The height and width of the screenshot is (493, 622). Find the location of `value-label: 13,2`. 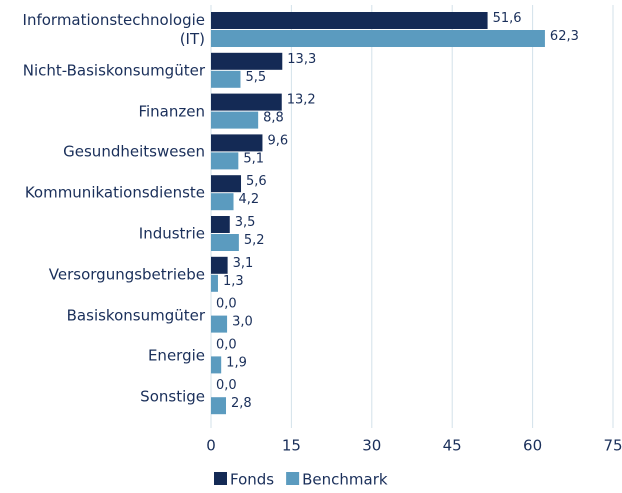

value-label: 13,2 is located at coordinates (301, 100).